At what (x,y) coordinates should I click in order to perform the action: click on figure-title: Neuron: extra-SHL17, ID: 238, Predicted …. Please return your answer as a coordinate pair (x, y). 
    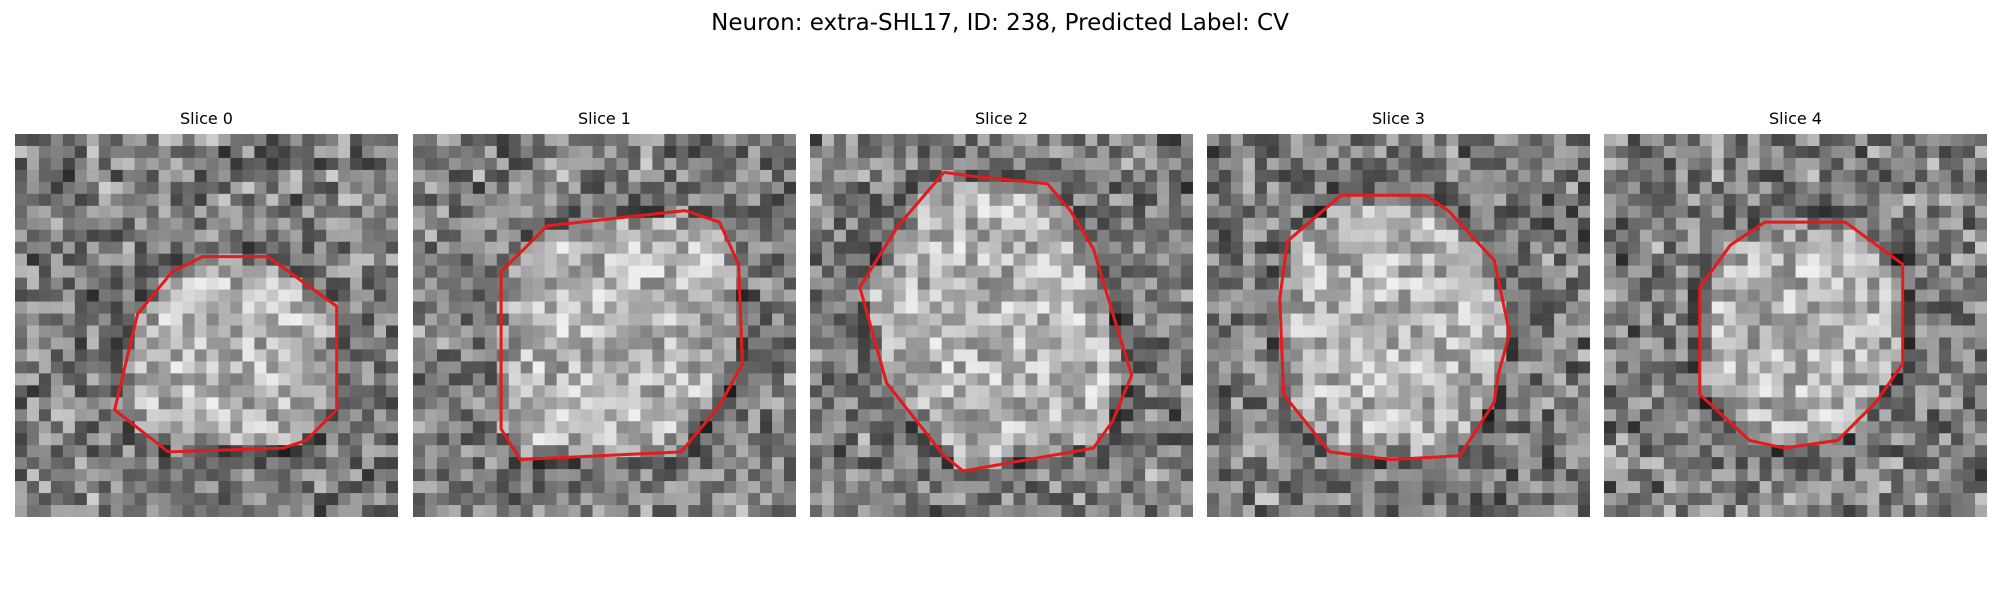
    Looking at the image, I should click on (1000, 23).